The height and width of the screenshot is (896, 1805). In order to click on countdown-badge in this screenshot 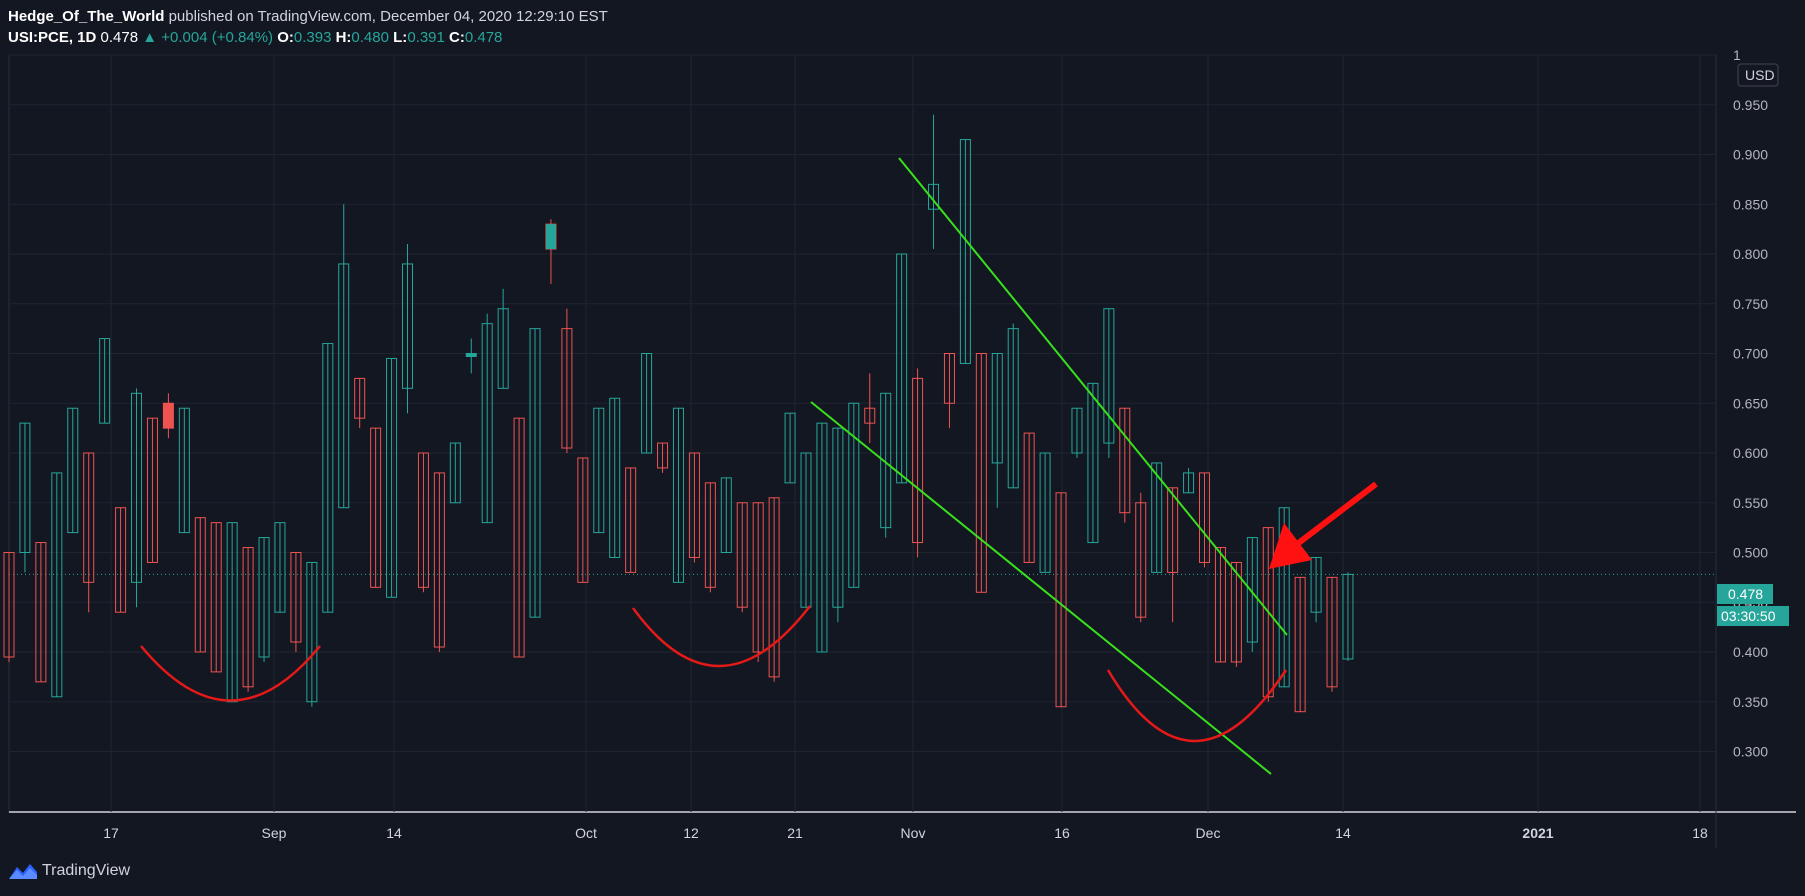, I will do `click(1753, 616)`.